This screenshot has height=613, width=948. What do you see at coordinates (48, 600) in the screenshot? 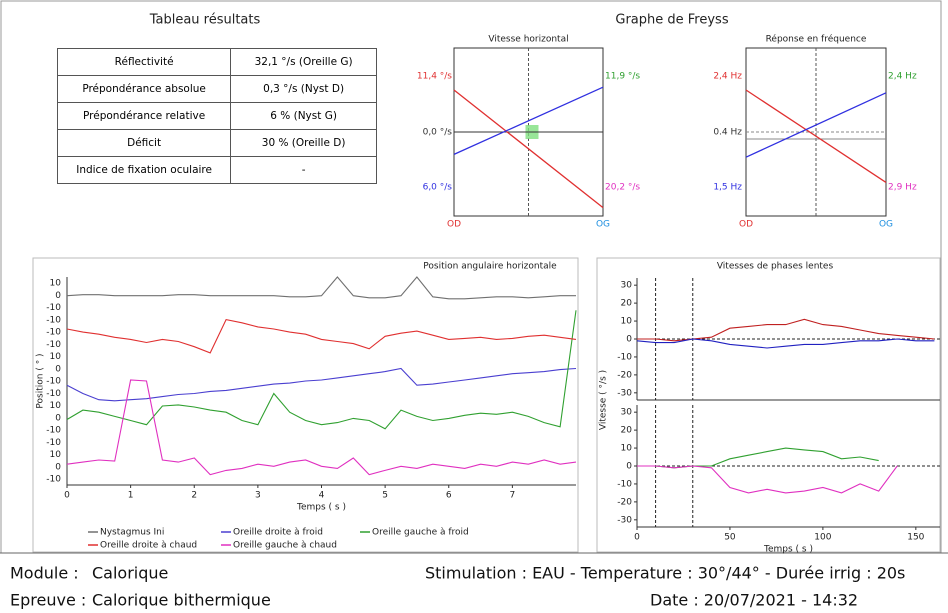
I see `epreuve-label: Epreuve :` at bounding box center [48, 600].